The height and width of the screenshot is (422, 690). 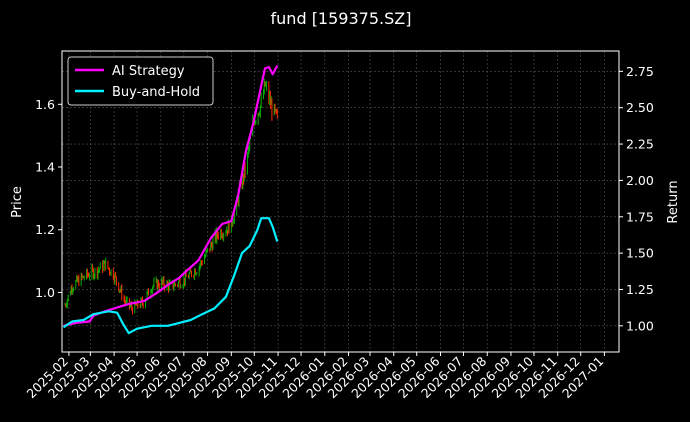 What do you see at coordinates (640, 289) in the screenshot?
I see `y-right-tick-label: 1.25` at bounding box center [640, 289].